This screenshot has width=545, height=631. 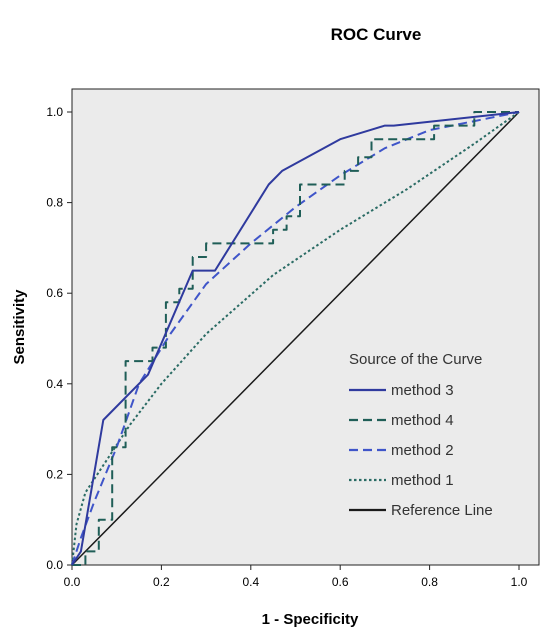 I want to click on y-tick-label: 0.6, so click(x=54, y=293).